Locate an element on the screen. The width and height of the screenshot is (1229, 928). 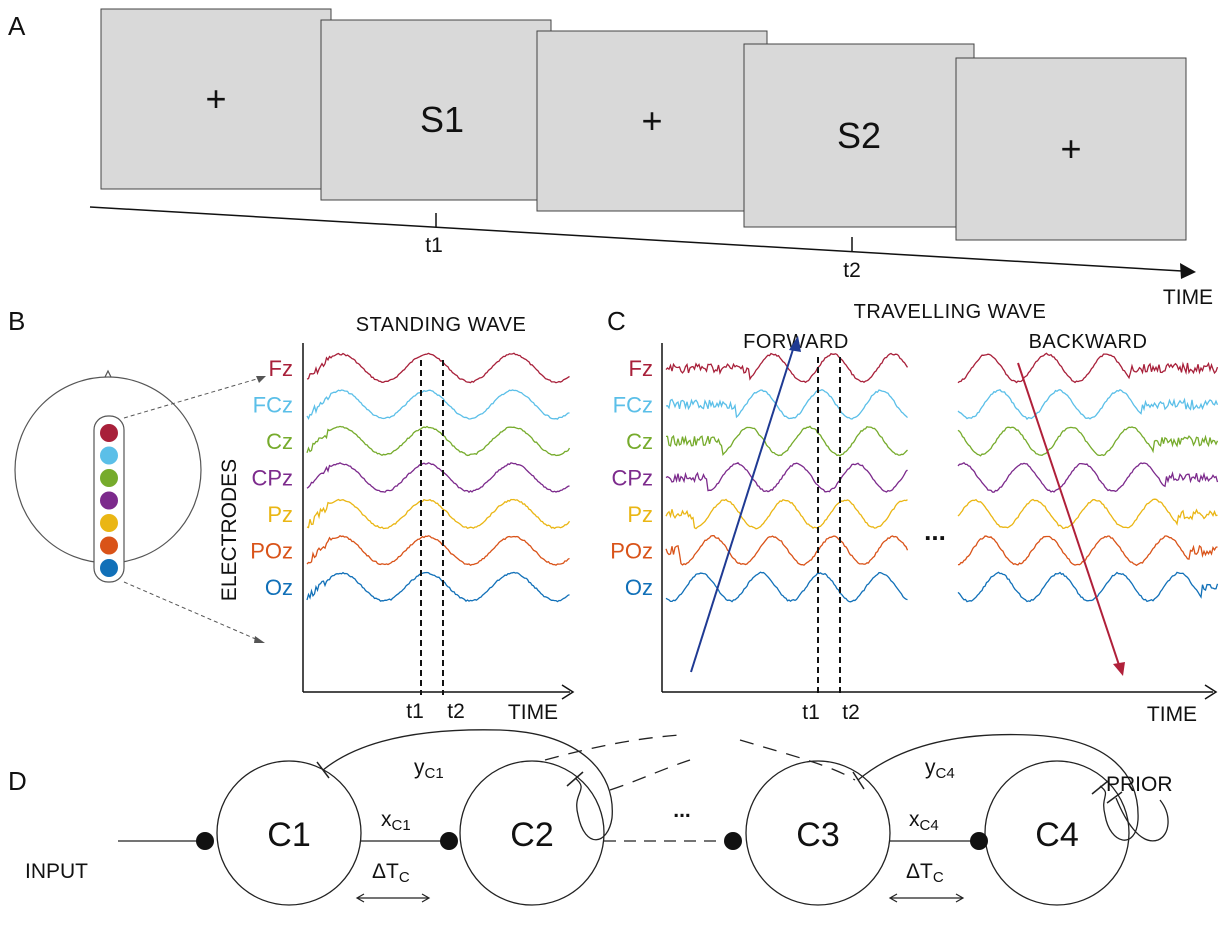
electrode-label-oz: Oz is located at coordinates (279, 587).